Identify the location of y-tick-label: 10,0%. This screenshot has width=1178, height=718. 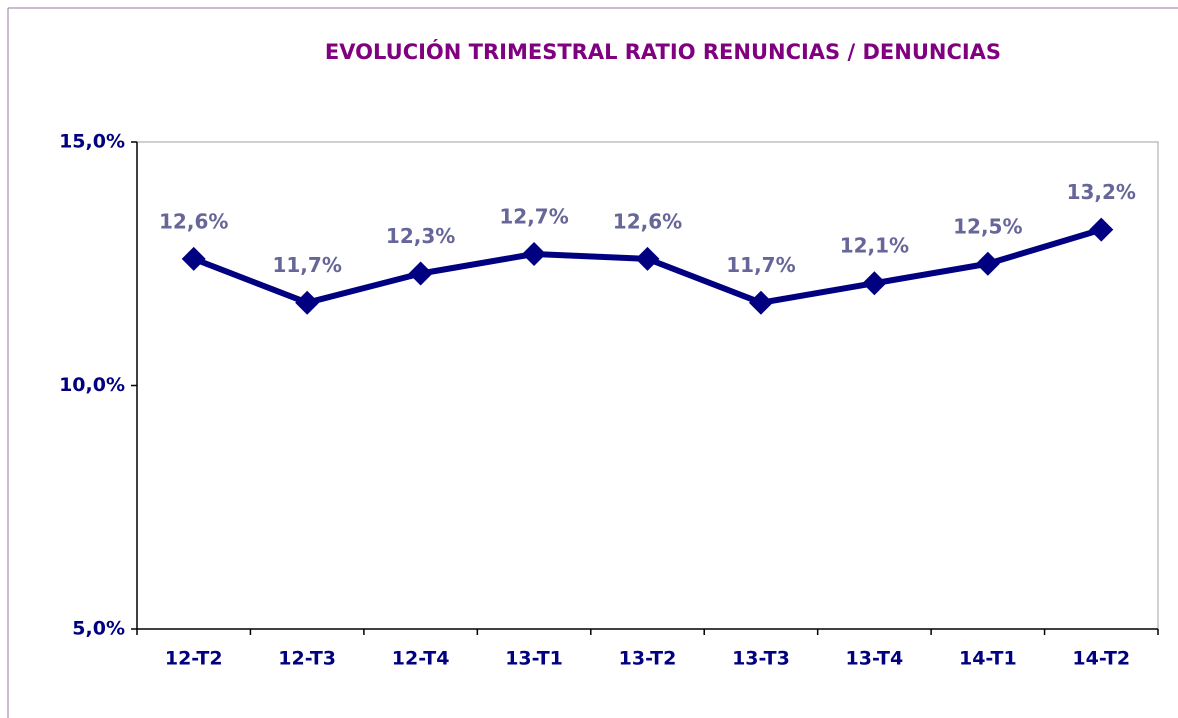
(92, 385).